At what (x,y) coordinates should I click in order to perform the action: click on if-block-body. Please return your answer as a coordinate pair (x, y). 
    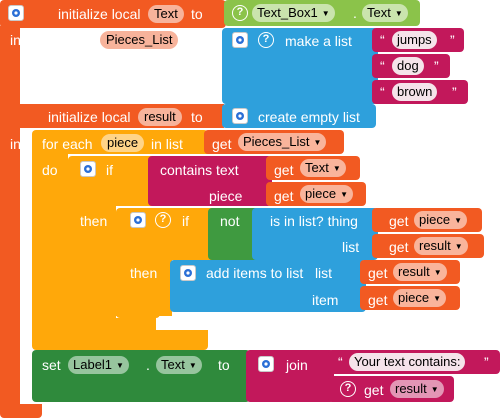
    Looking at the image, I should click on (92, 269).